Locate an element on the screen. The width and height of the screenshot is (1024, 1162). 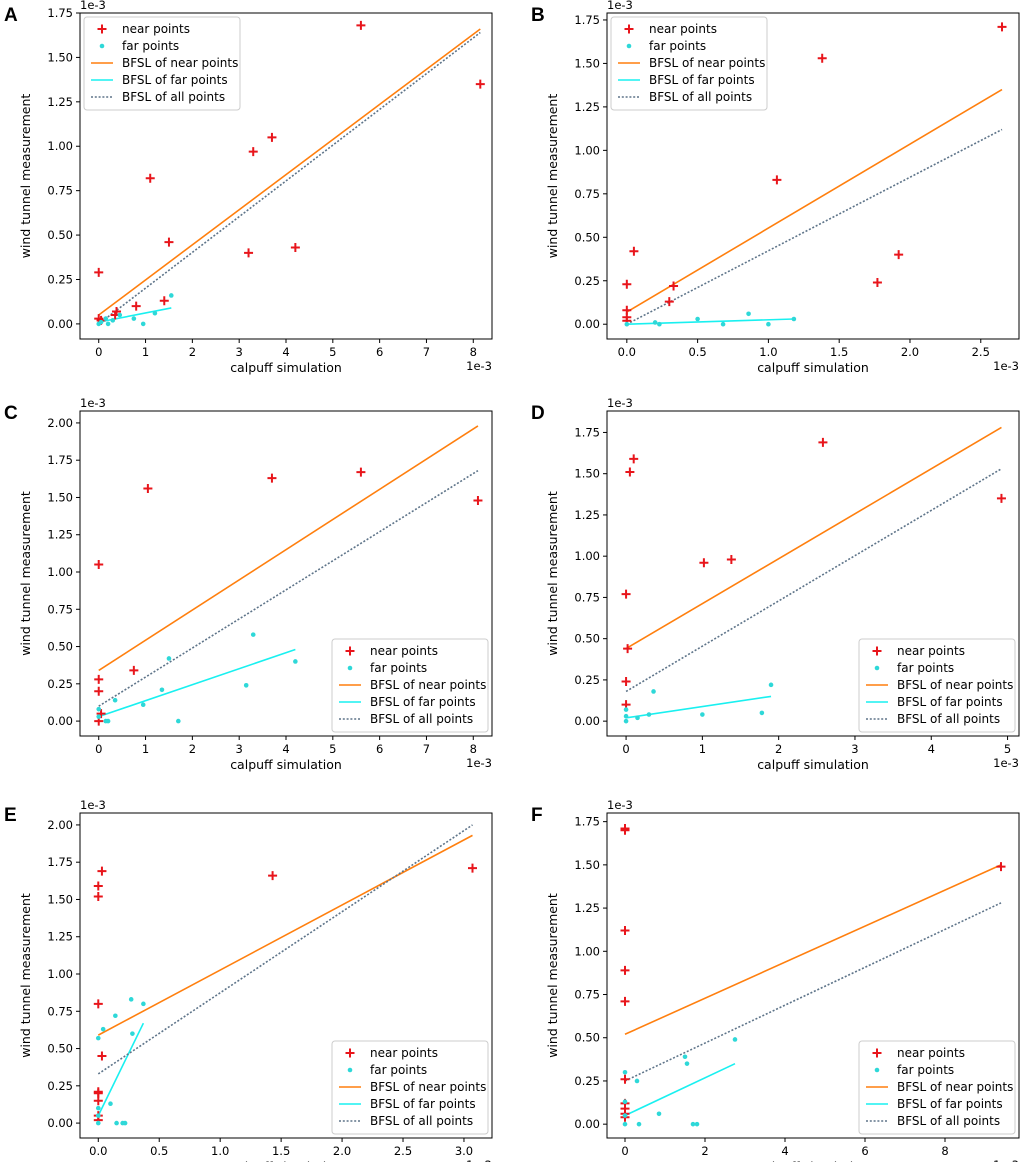
x-tick-label: 5 is located at coordinates (332, 749).